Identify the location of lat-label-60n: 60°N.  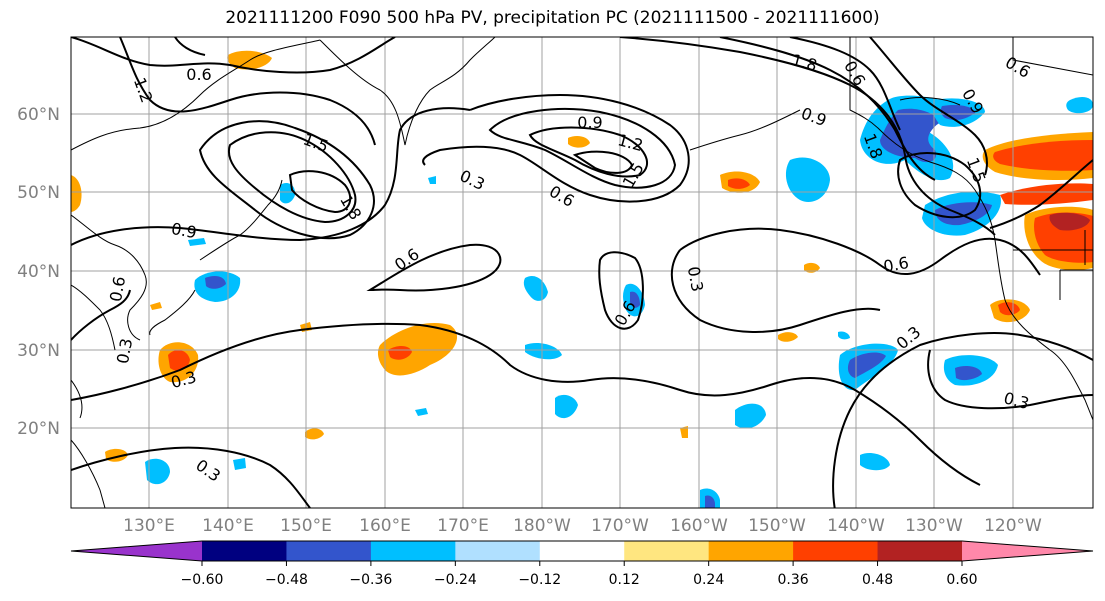
(38, 115).